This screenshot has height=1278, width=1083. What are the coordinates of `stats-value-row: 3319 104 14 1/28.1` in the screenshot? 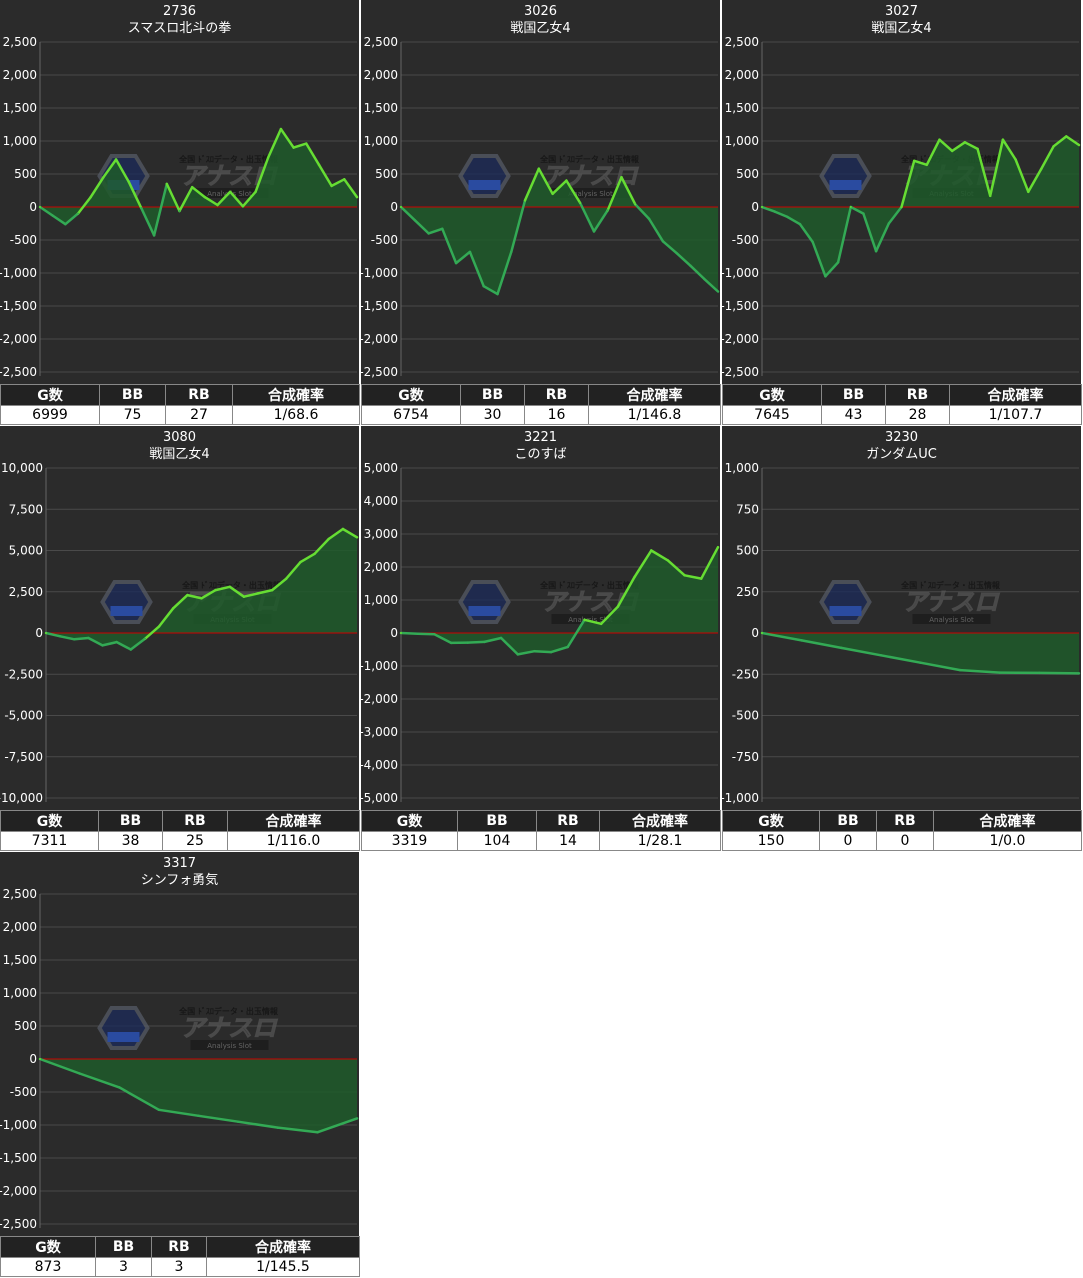 It's located at (541, 841).